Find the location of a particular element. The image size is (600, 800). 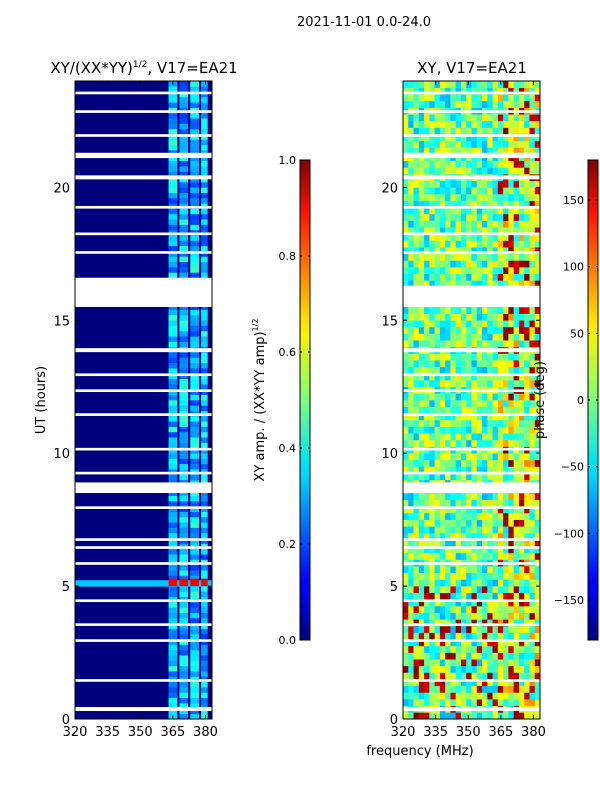

right-flag-gap is located at coordinates (471, 624).